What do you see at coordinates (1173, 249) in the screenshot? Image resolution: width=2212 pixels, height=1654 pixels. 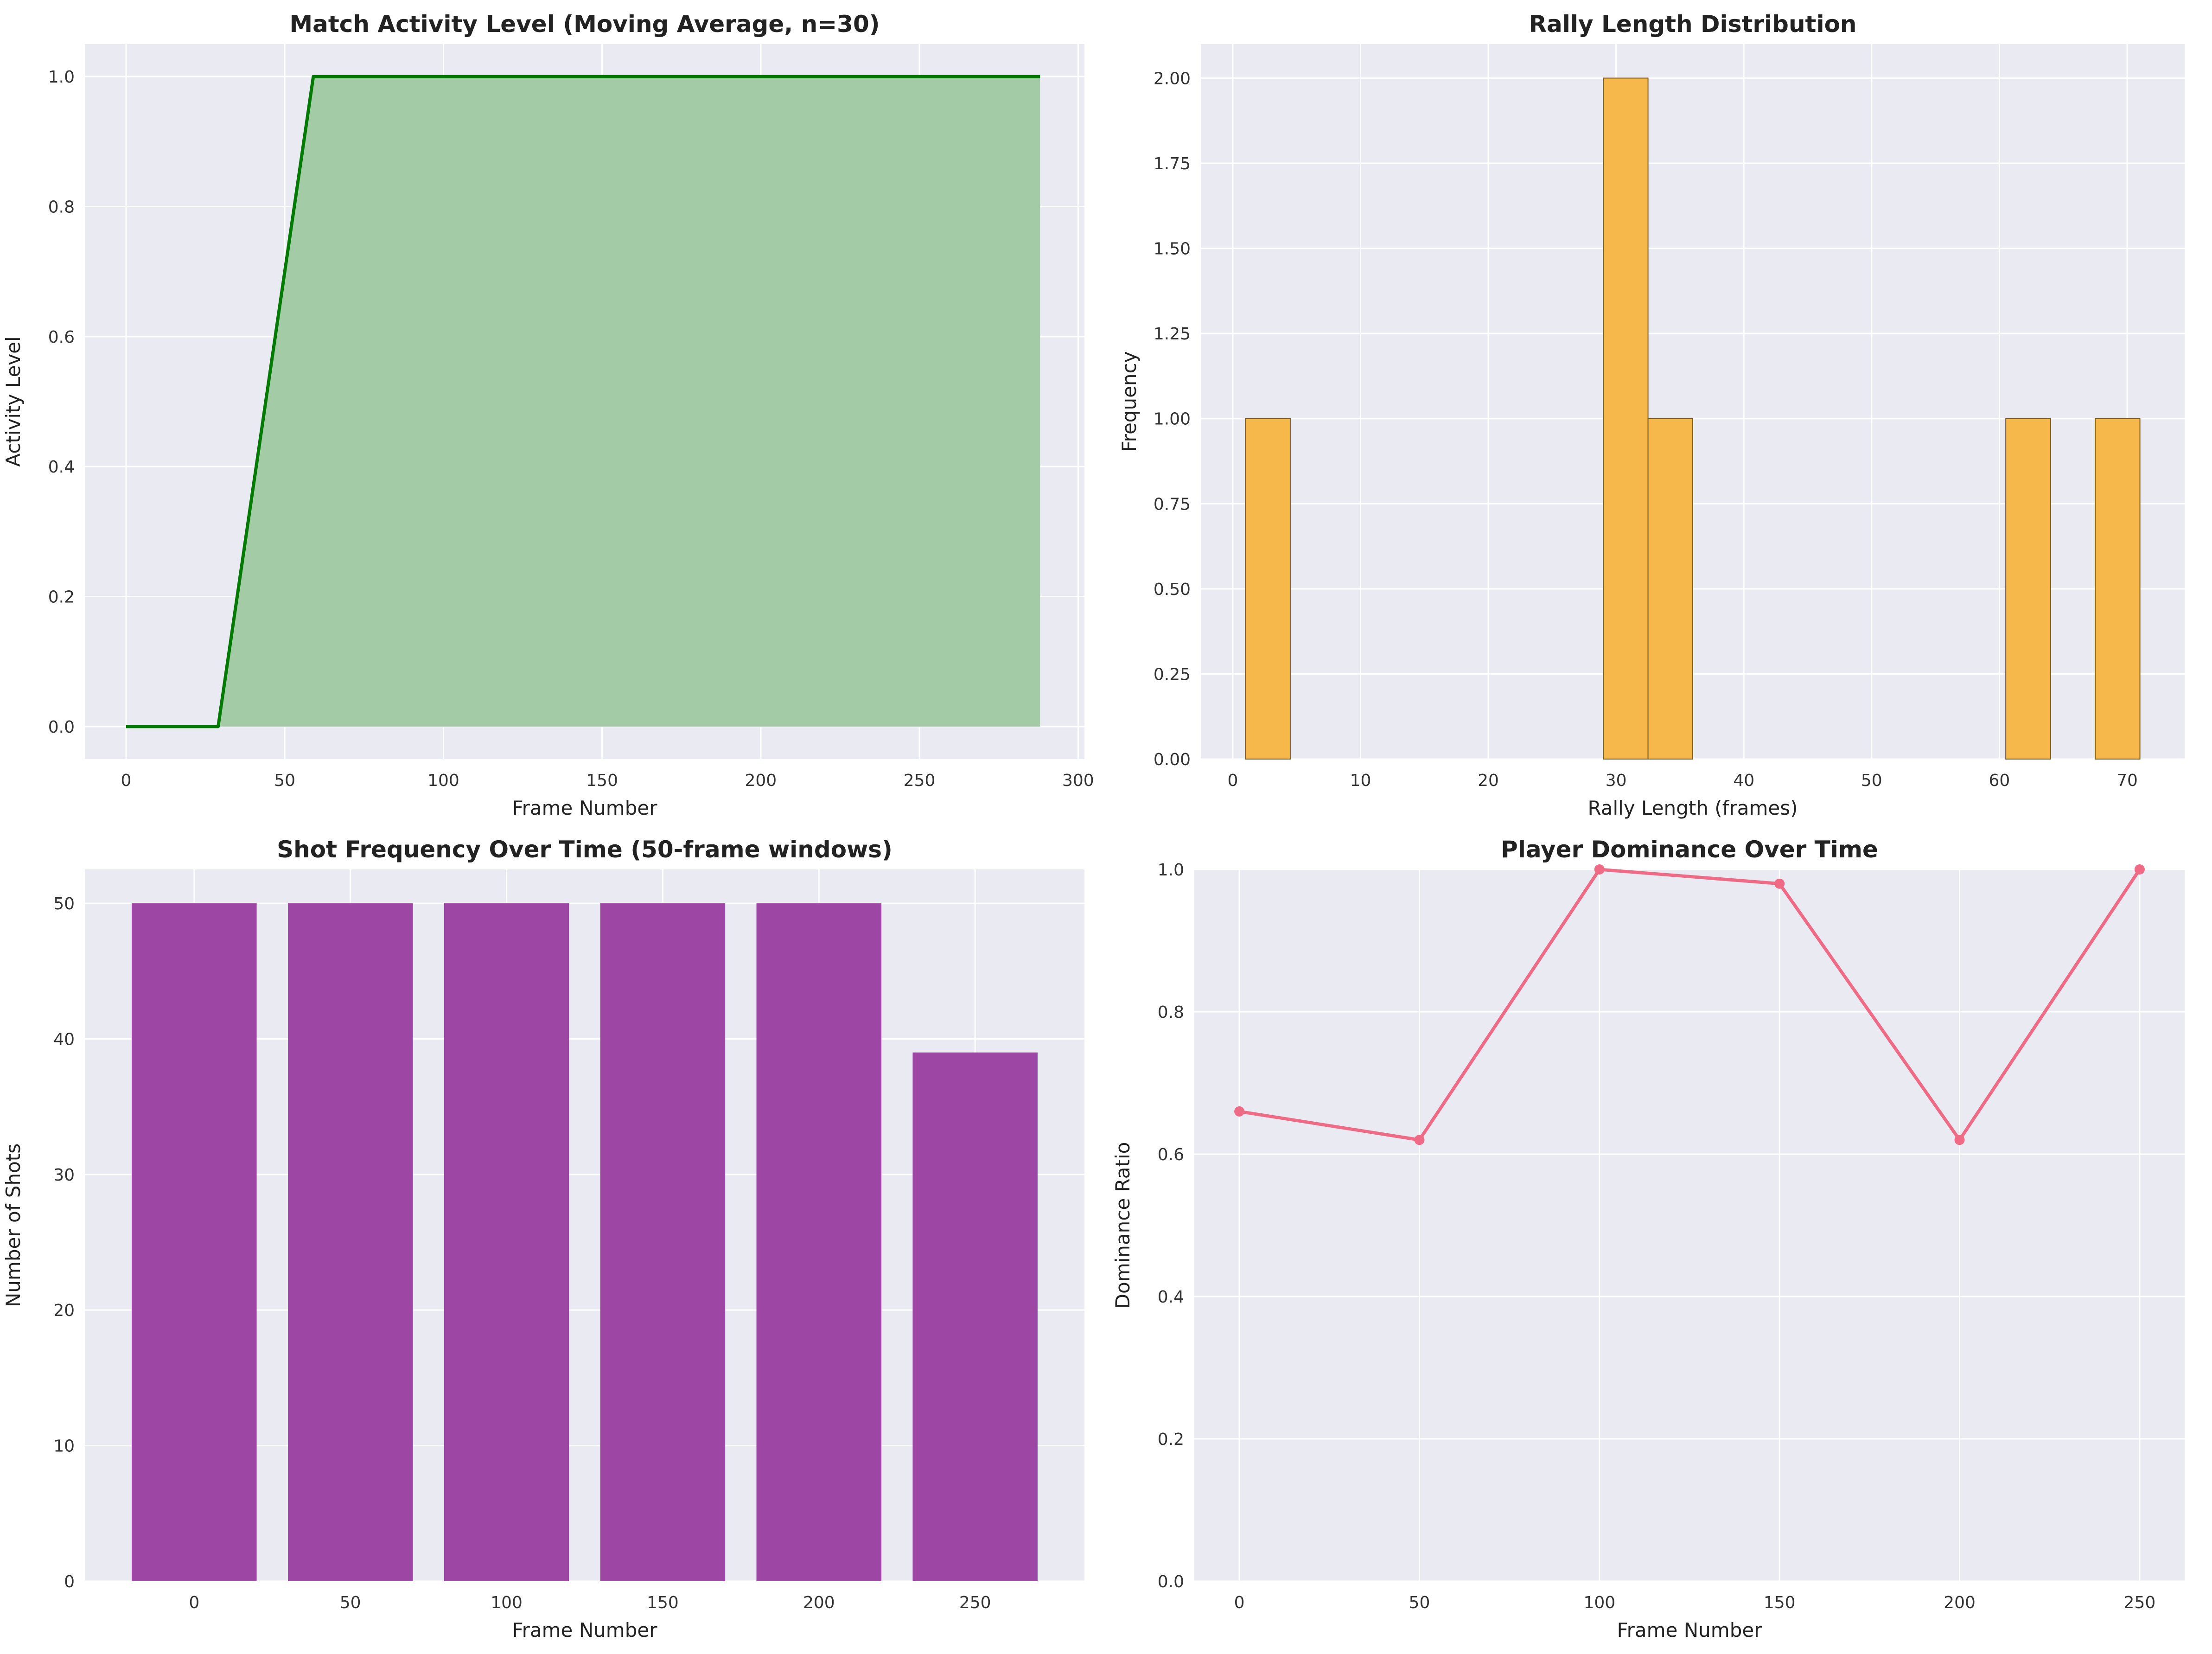 I see `y-tick-label: 1.50` at bounding box center [1173, 249].